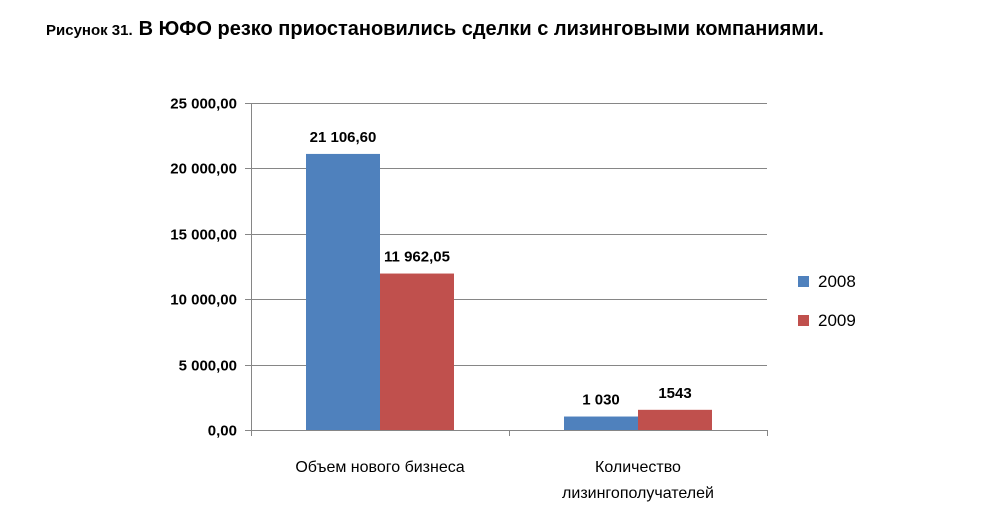 This screenshot has width=1001, height=512. I want to click on data-label-2009-1: 11 962,05, so click(417, 257).